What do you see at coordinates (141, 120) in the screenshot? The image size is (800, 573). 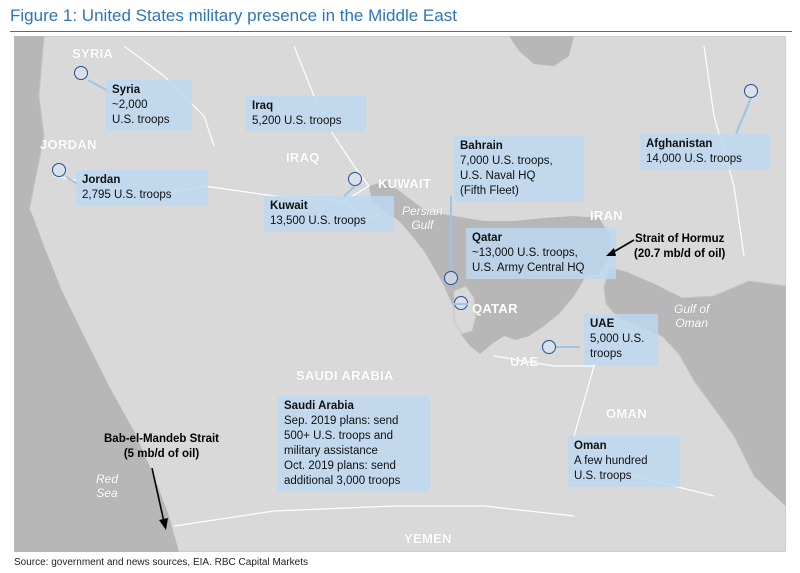 I see `callout-syria-line-2: U.S. troops` at bounding box center [141, 120].